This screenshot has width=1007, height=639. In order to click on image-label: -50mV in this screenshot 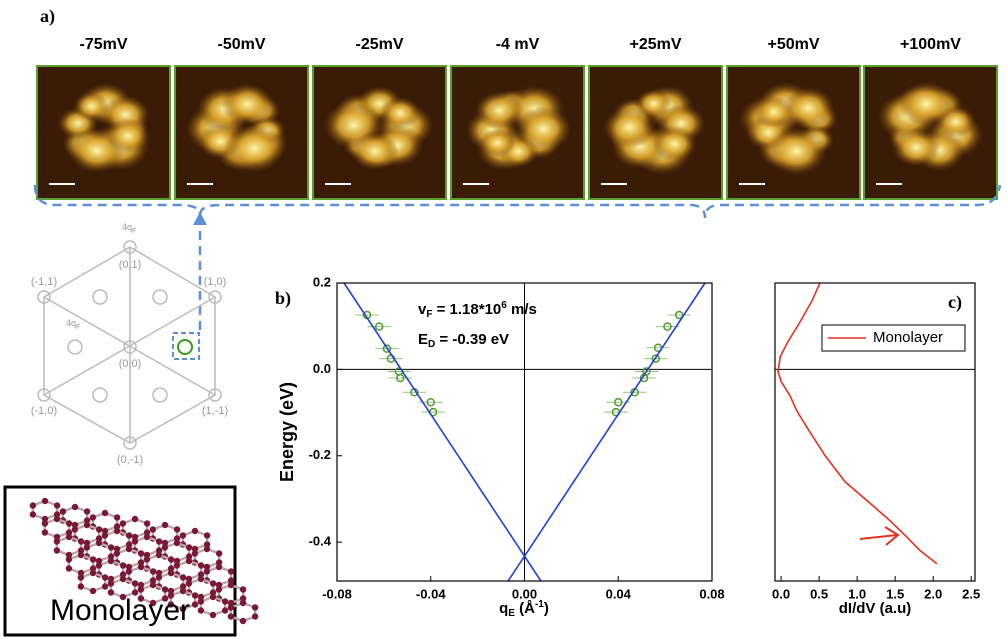, I will do `click(241, 44)`.